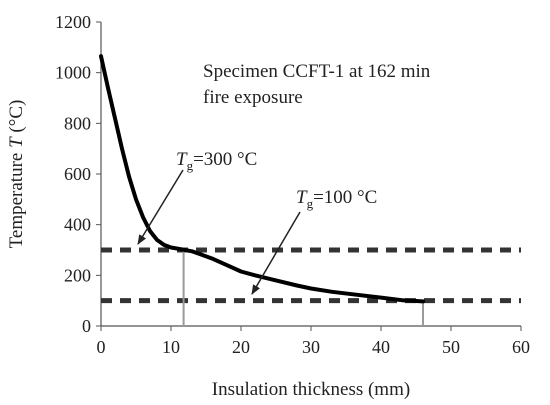 This screenshot has height=405, width=550. What do you see at coordinates (253, 97) in the screenshot?
I see `specimen-annotation-line2: fire exposure` at bounding box center [253, 97].